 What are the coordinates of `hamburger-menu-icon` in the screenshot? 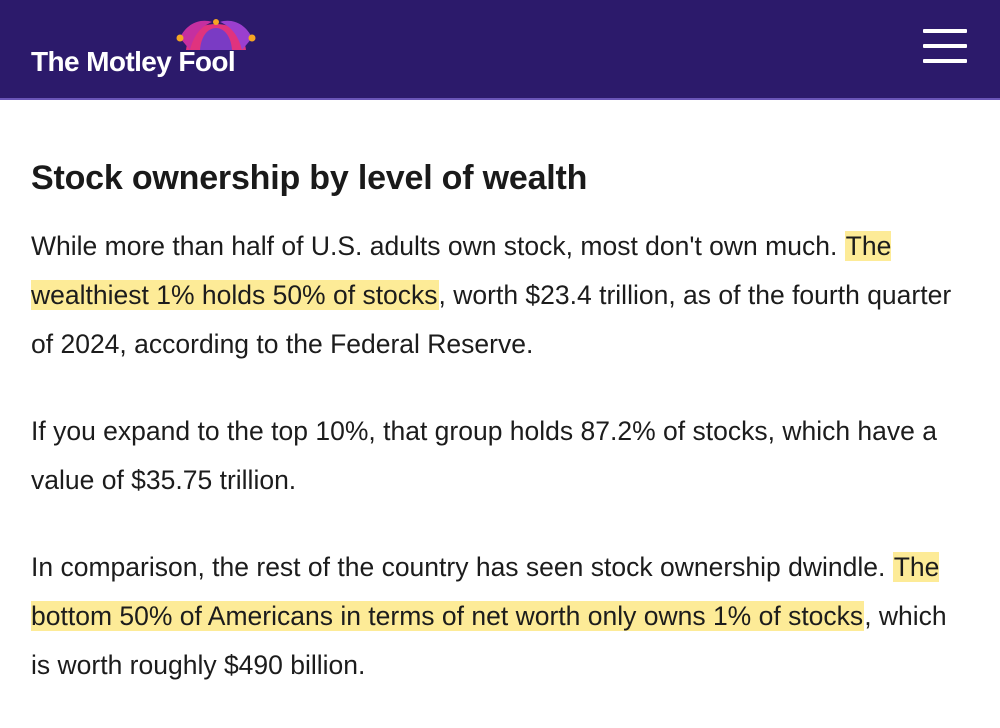 It's located at (945, 46).